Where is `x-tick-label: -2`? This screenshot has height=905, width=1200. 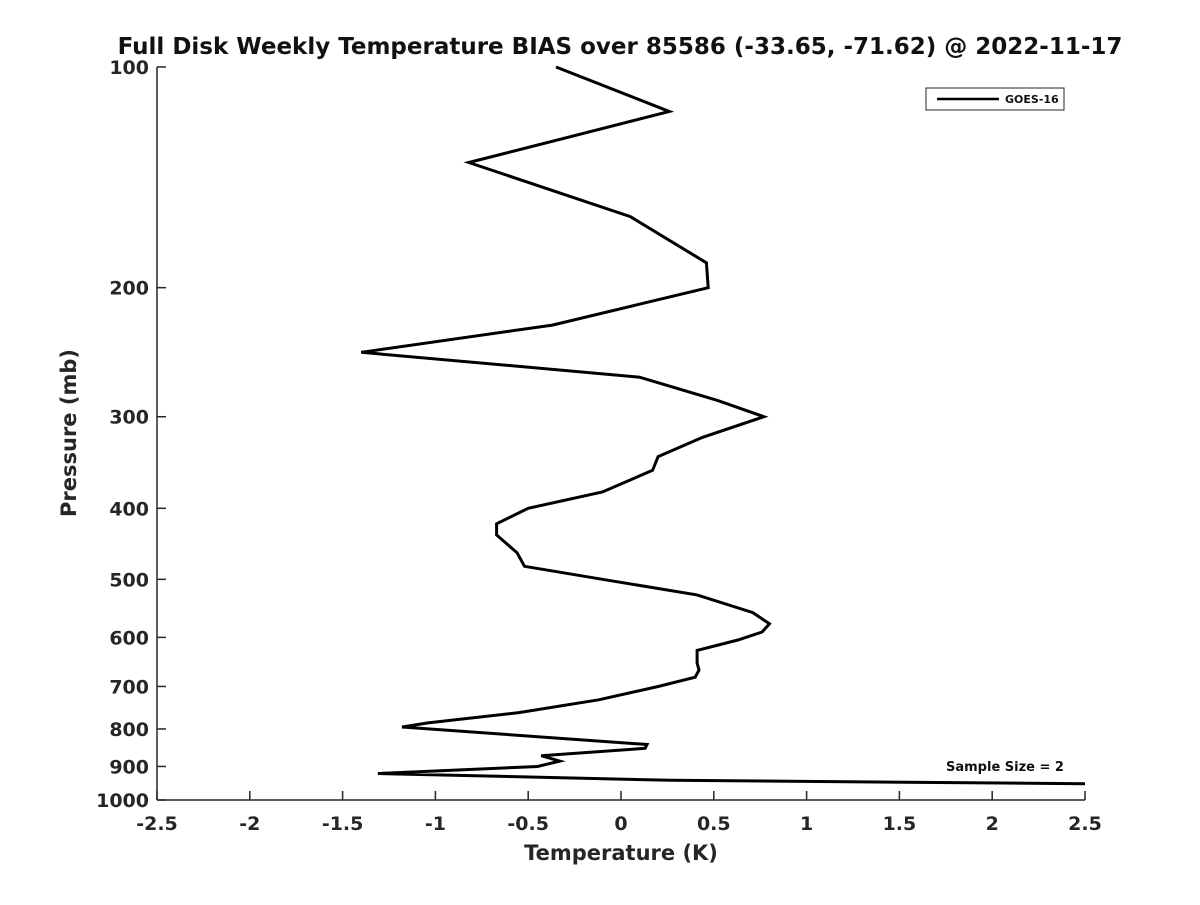
x-tick-label: -2 is located at coordinates (249, 824).